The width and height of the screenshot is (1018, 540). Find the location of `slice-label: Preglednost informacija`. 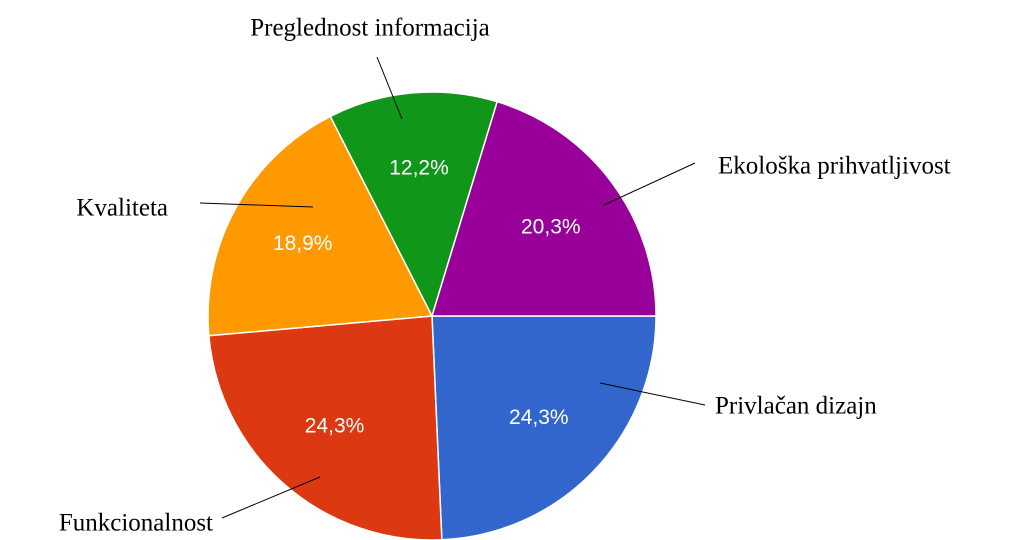

slice-label: Preglednost informacija is located at coordinates (370, 28).